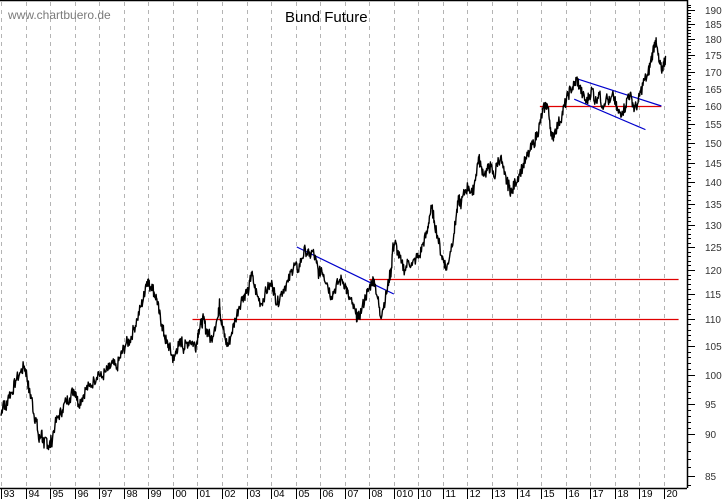 The height and width of the screenshot is (504, 723). Describe the element at coordinates (182, 494) in the screenshot. I see `x-tick-label: 00` at that location.